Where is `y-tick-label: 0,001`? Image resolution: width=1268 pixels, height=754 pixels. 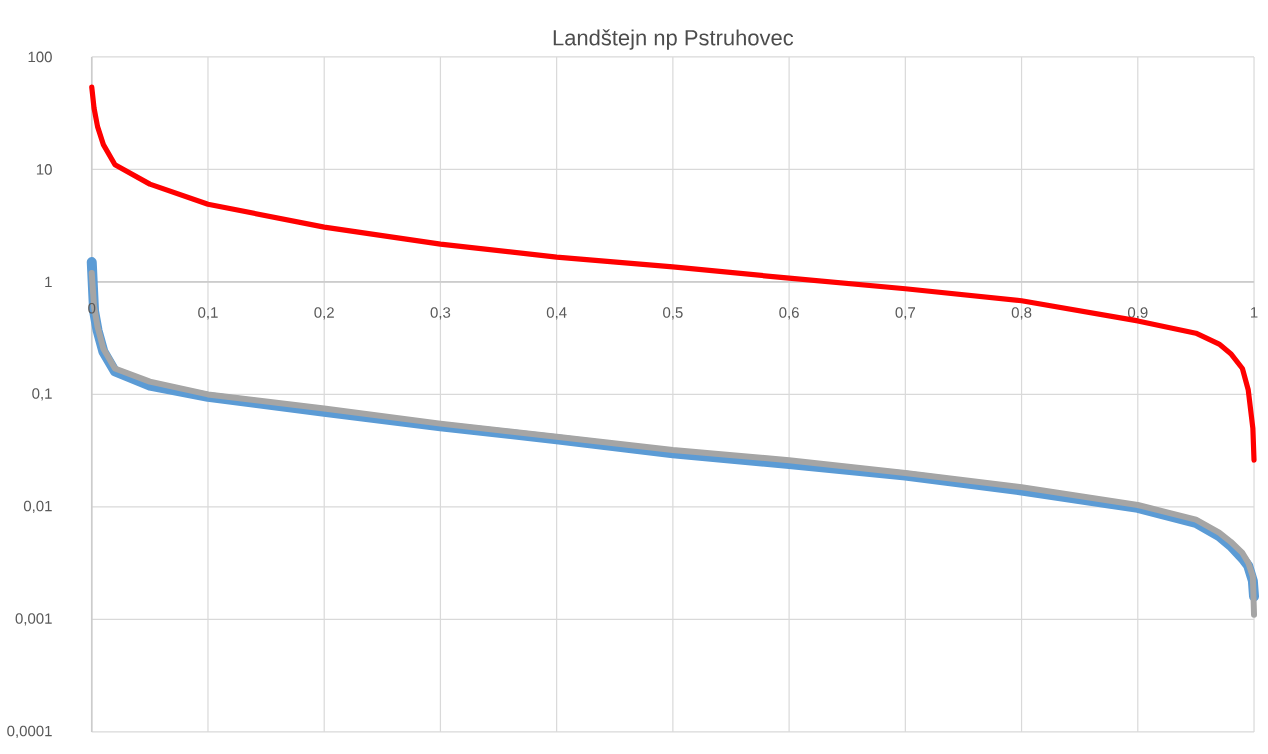 y-tick-label: 0,001 is located at coordinates (33, 619).